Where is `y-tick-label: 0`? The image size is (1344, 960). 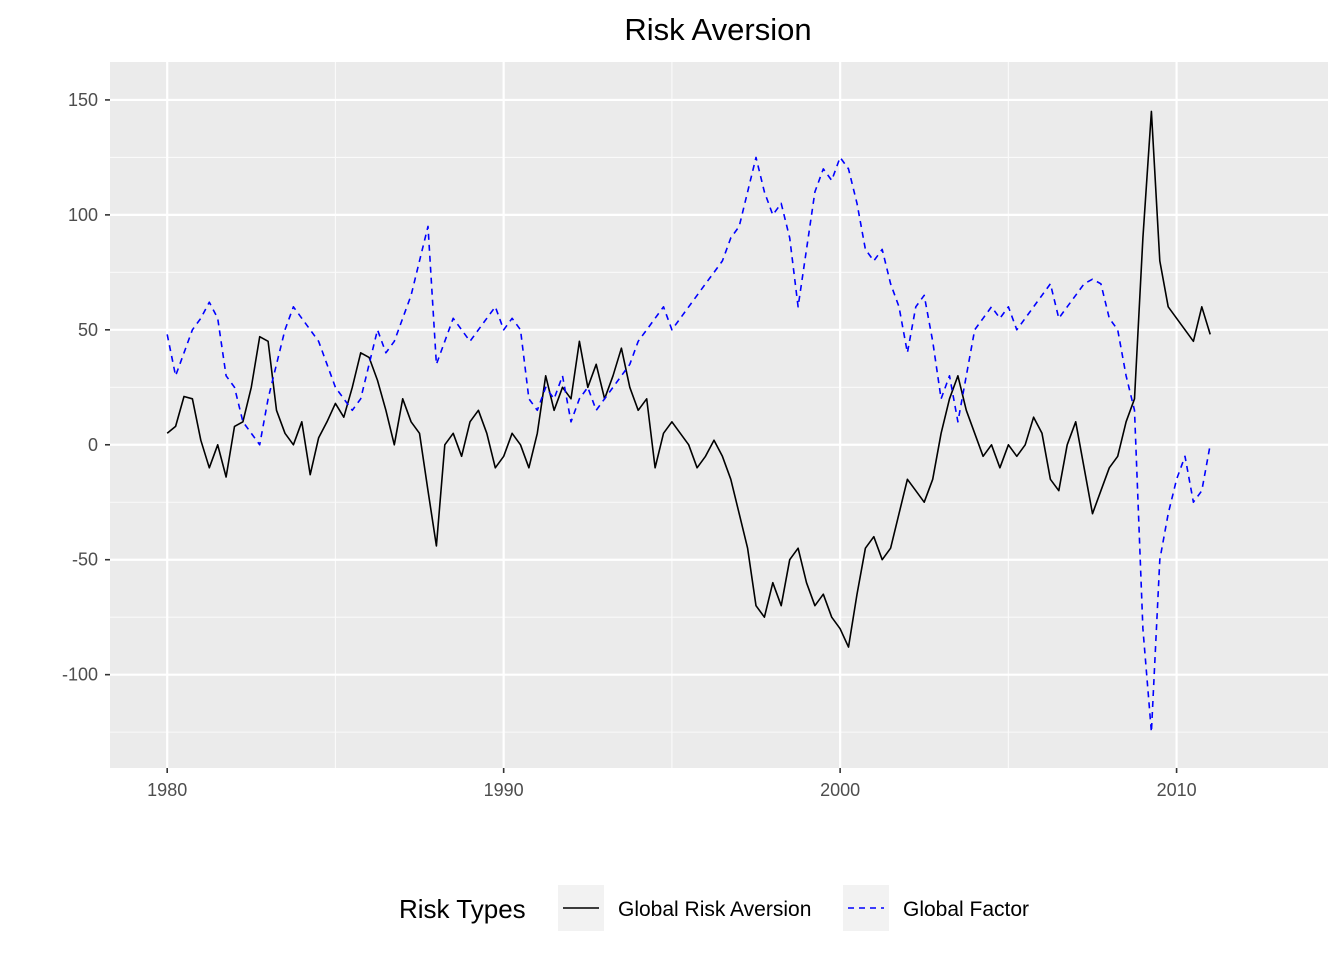 y-tick-label: 0 is located at coordinates (93, 445).